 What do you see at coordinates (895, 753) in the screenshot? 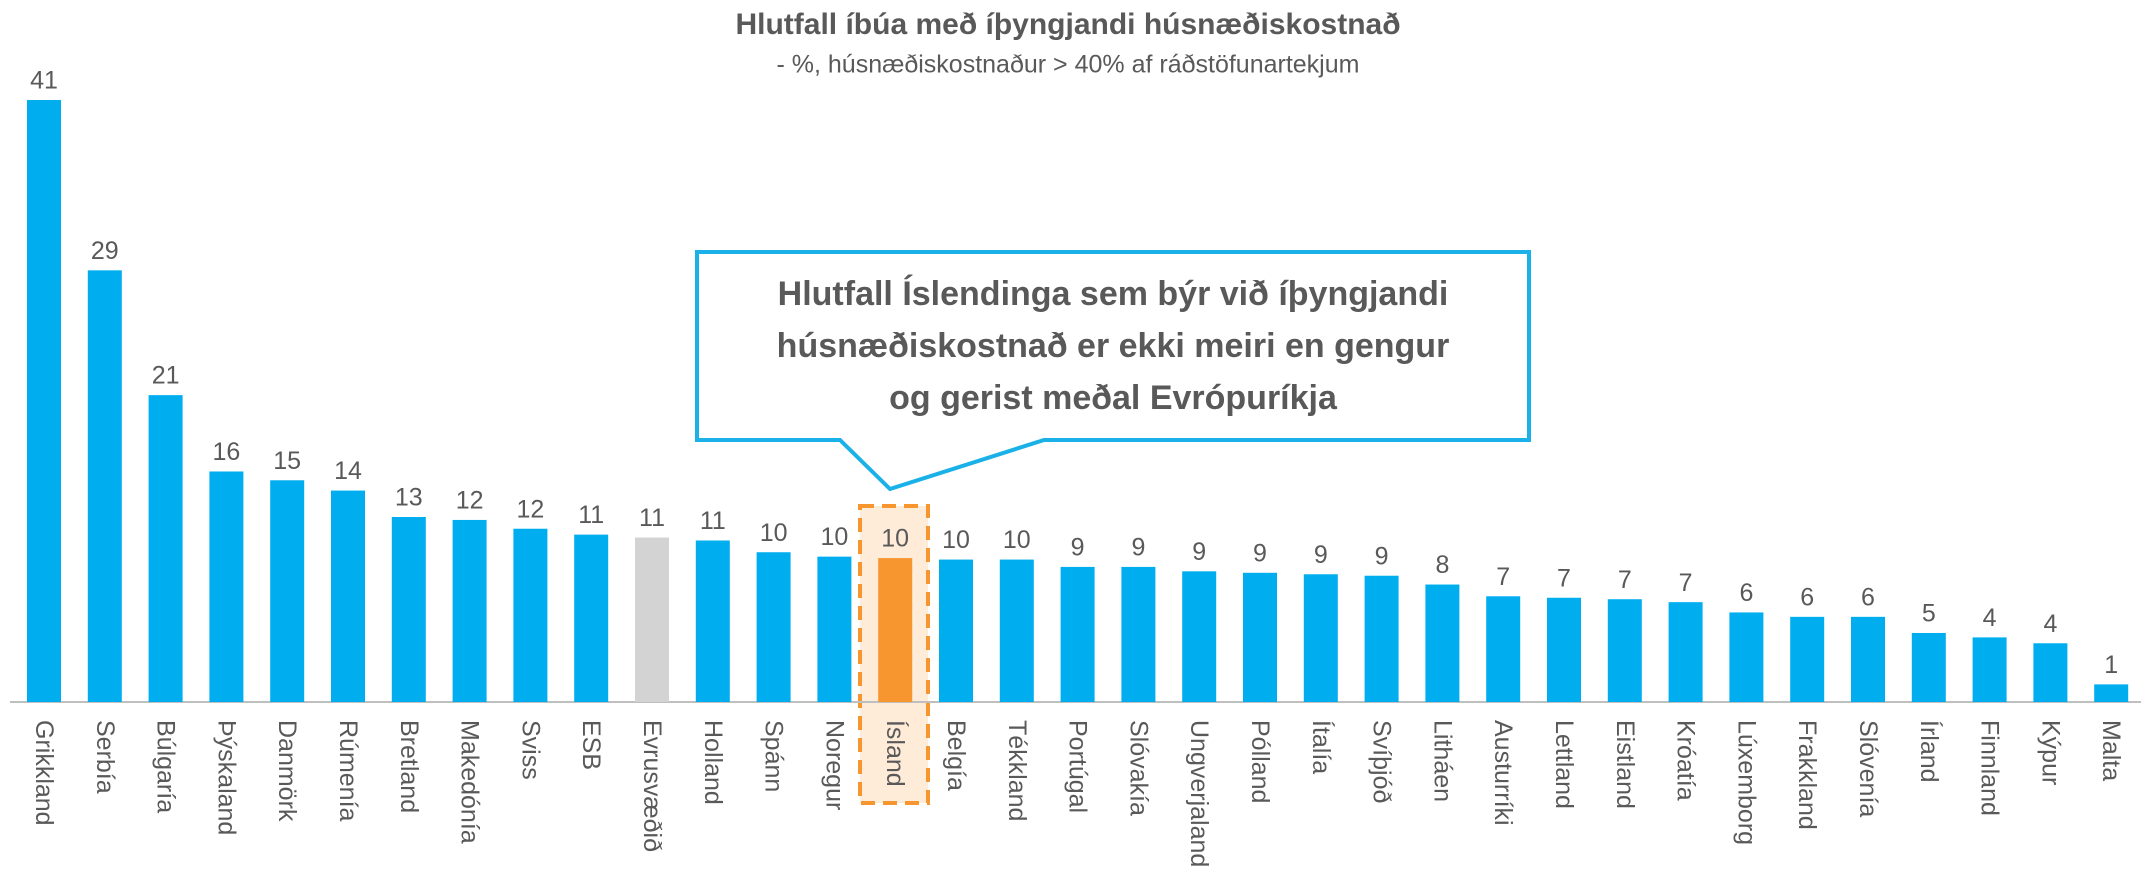
I see `x-tick-label: Ísland` at bounding box center [895, 753].